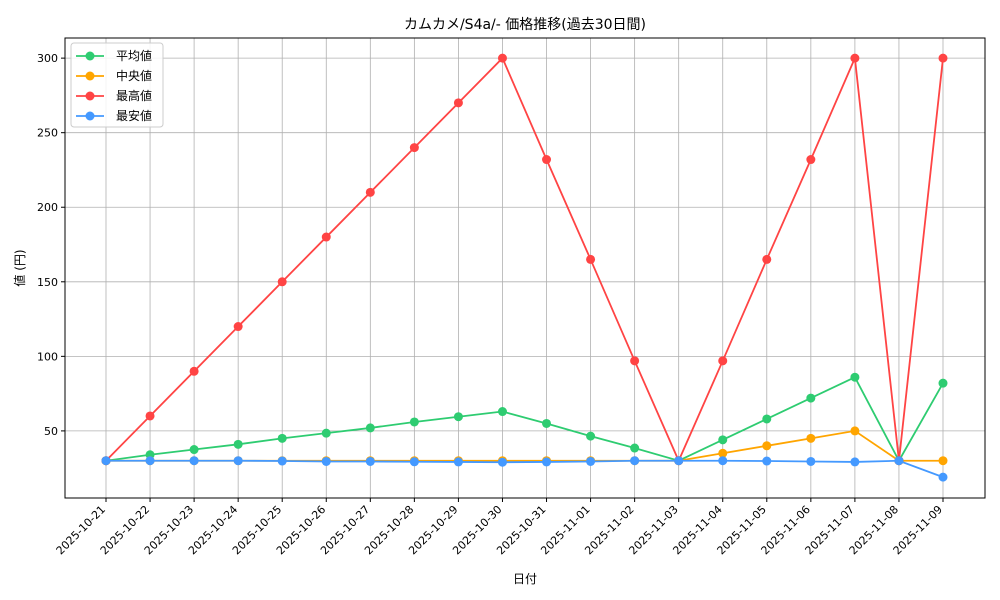 Image resolution: width=1000 pixels, height=600 pixels. What do you see at coordinates (47, 58) in the screenshot?
I see `y-tick-label: 300` at bounding box center [47, 58].